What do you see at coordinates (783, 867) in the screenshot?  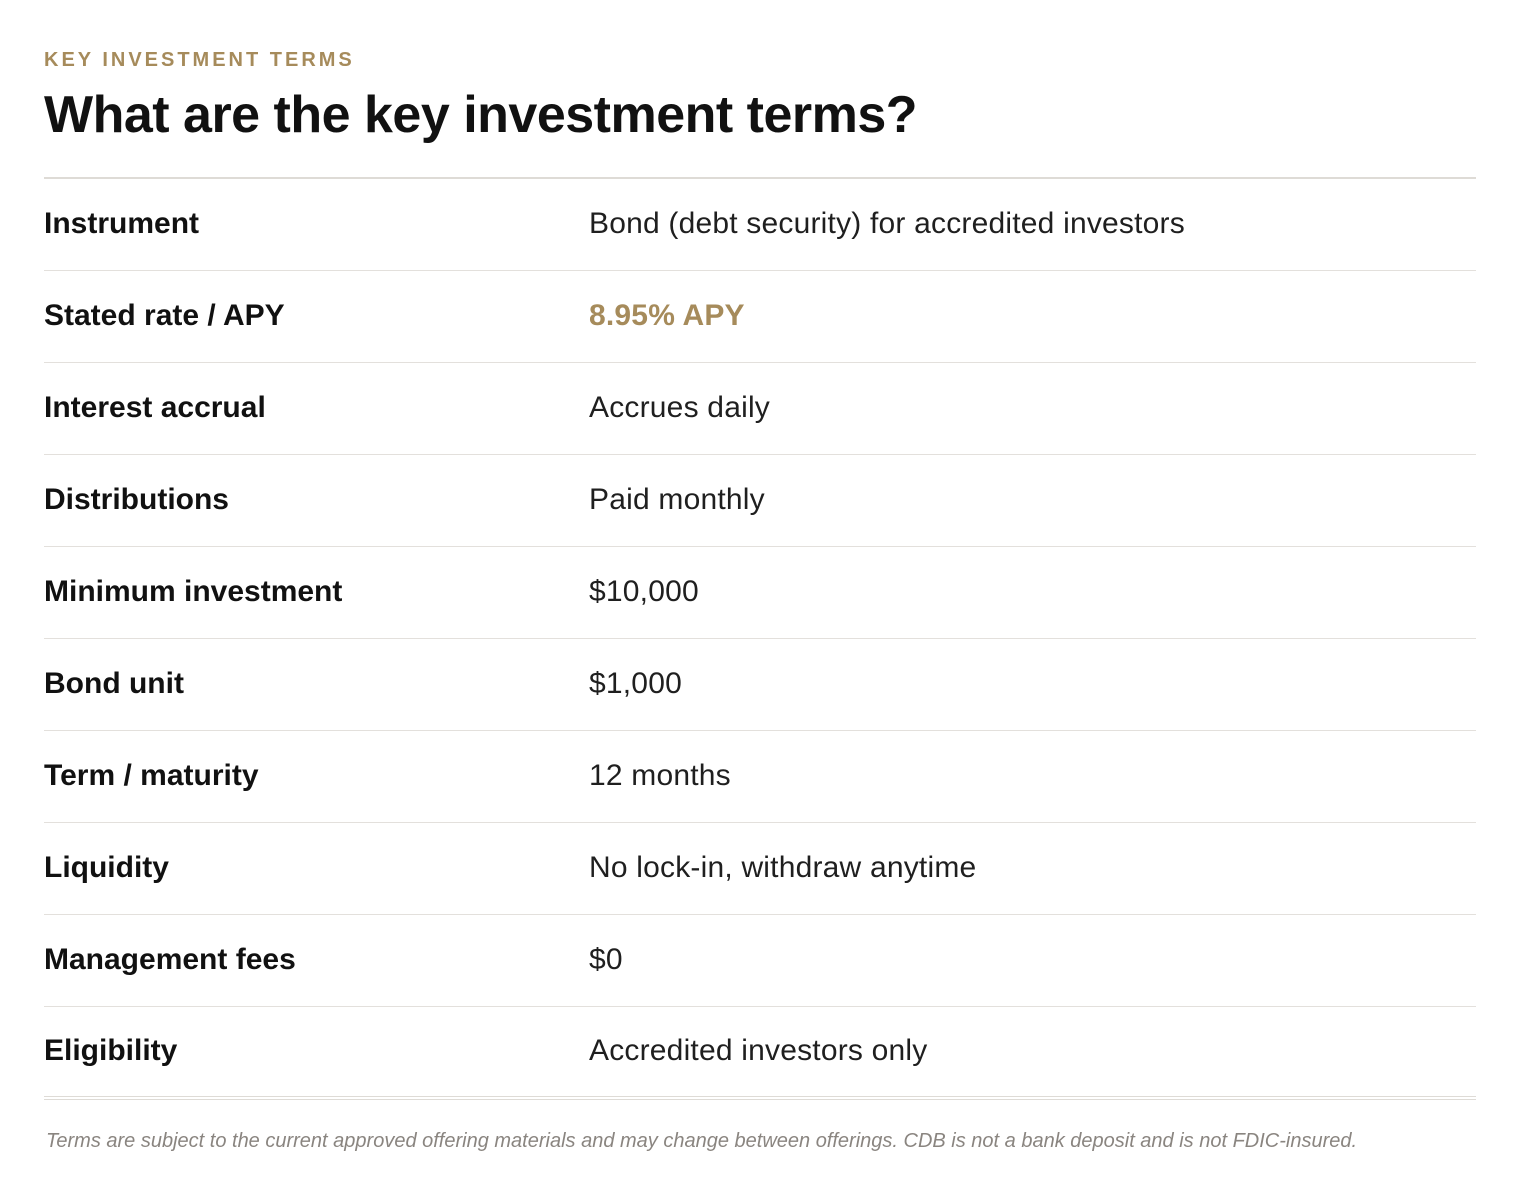 I see `term-value: No lock-in, withdraw anytime` at bounding box center [783, 867].